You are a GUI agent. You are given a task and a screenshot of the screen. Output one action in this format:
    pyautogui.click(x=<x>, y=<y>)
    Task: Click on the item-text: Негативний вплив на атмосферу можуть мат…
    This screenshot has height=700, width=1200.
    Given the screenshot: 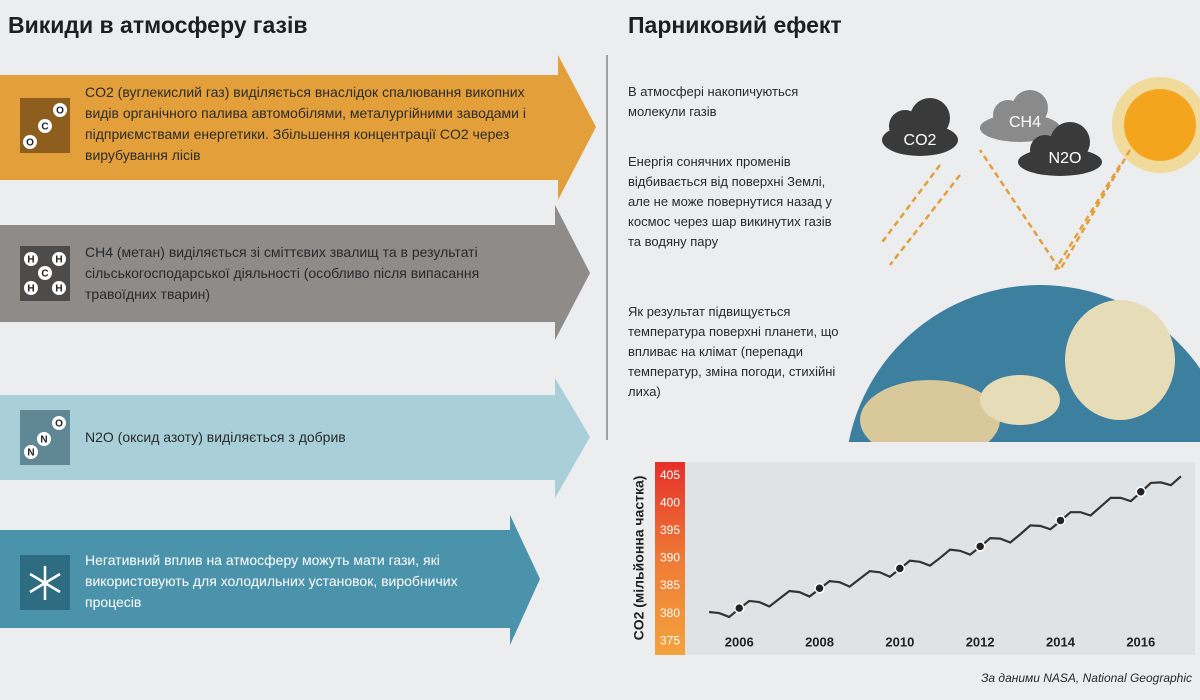 What is the action you would take?
    pyautogui.click(x=271, y=581)
    